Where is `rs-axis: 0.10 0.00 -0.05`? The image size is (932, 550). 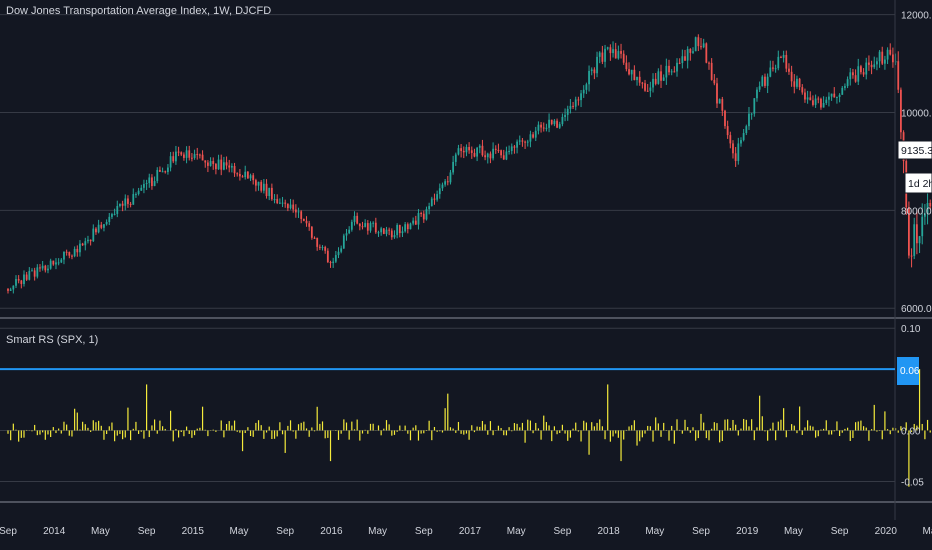 rs-axis: 0.10 0.00 -0.05 is located at coordinates (912, 406).